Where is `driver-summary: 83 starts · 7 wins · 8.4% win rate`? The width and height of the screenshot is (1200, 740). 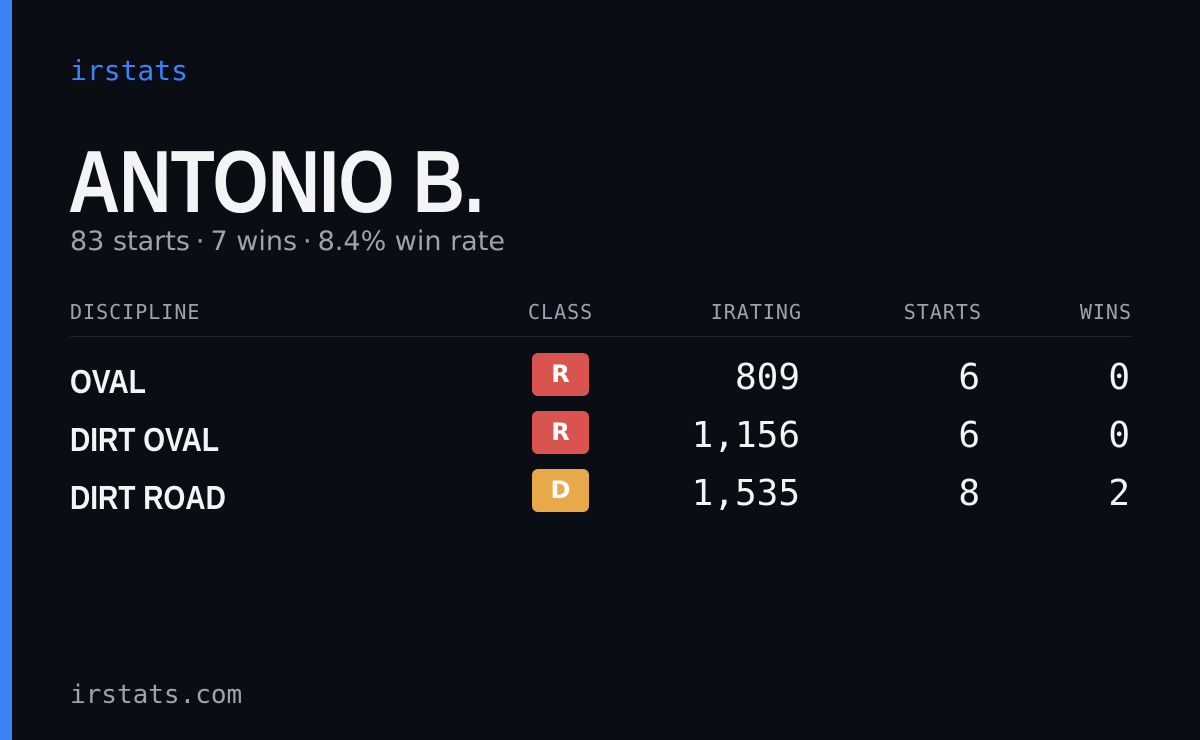
driver-summary: 83 starts · 7 wins · 8.4% win rate is located at coordinates (287, 241).